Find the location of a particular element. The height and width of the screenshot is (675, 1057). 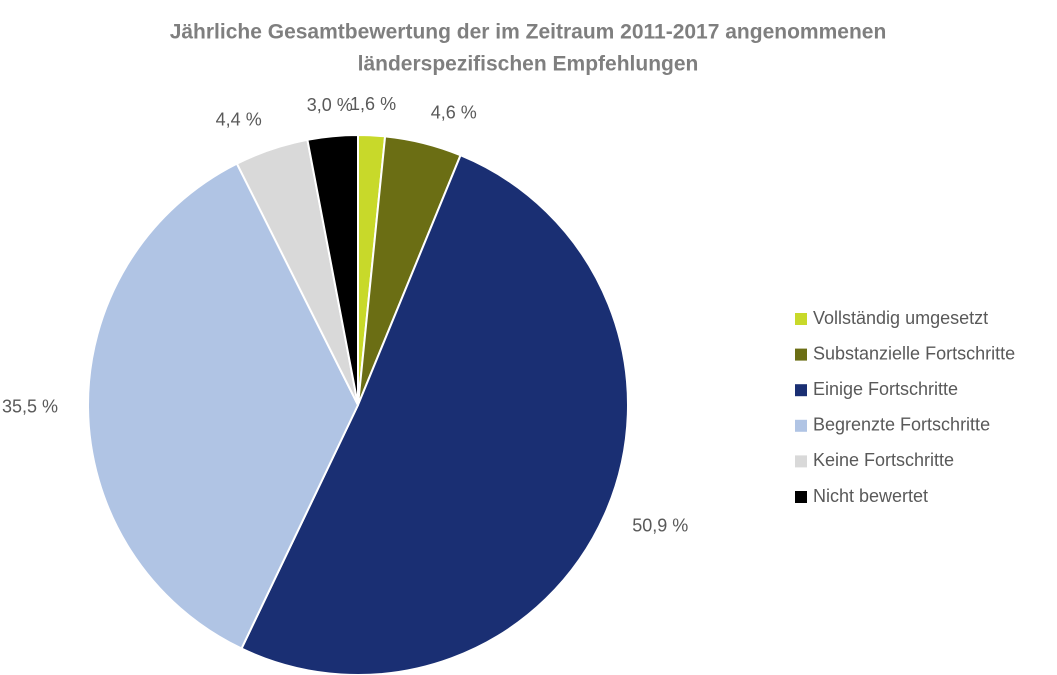

legend-label: Keine Fortschritte is located at coordinates (883, 460).